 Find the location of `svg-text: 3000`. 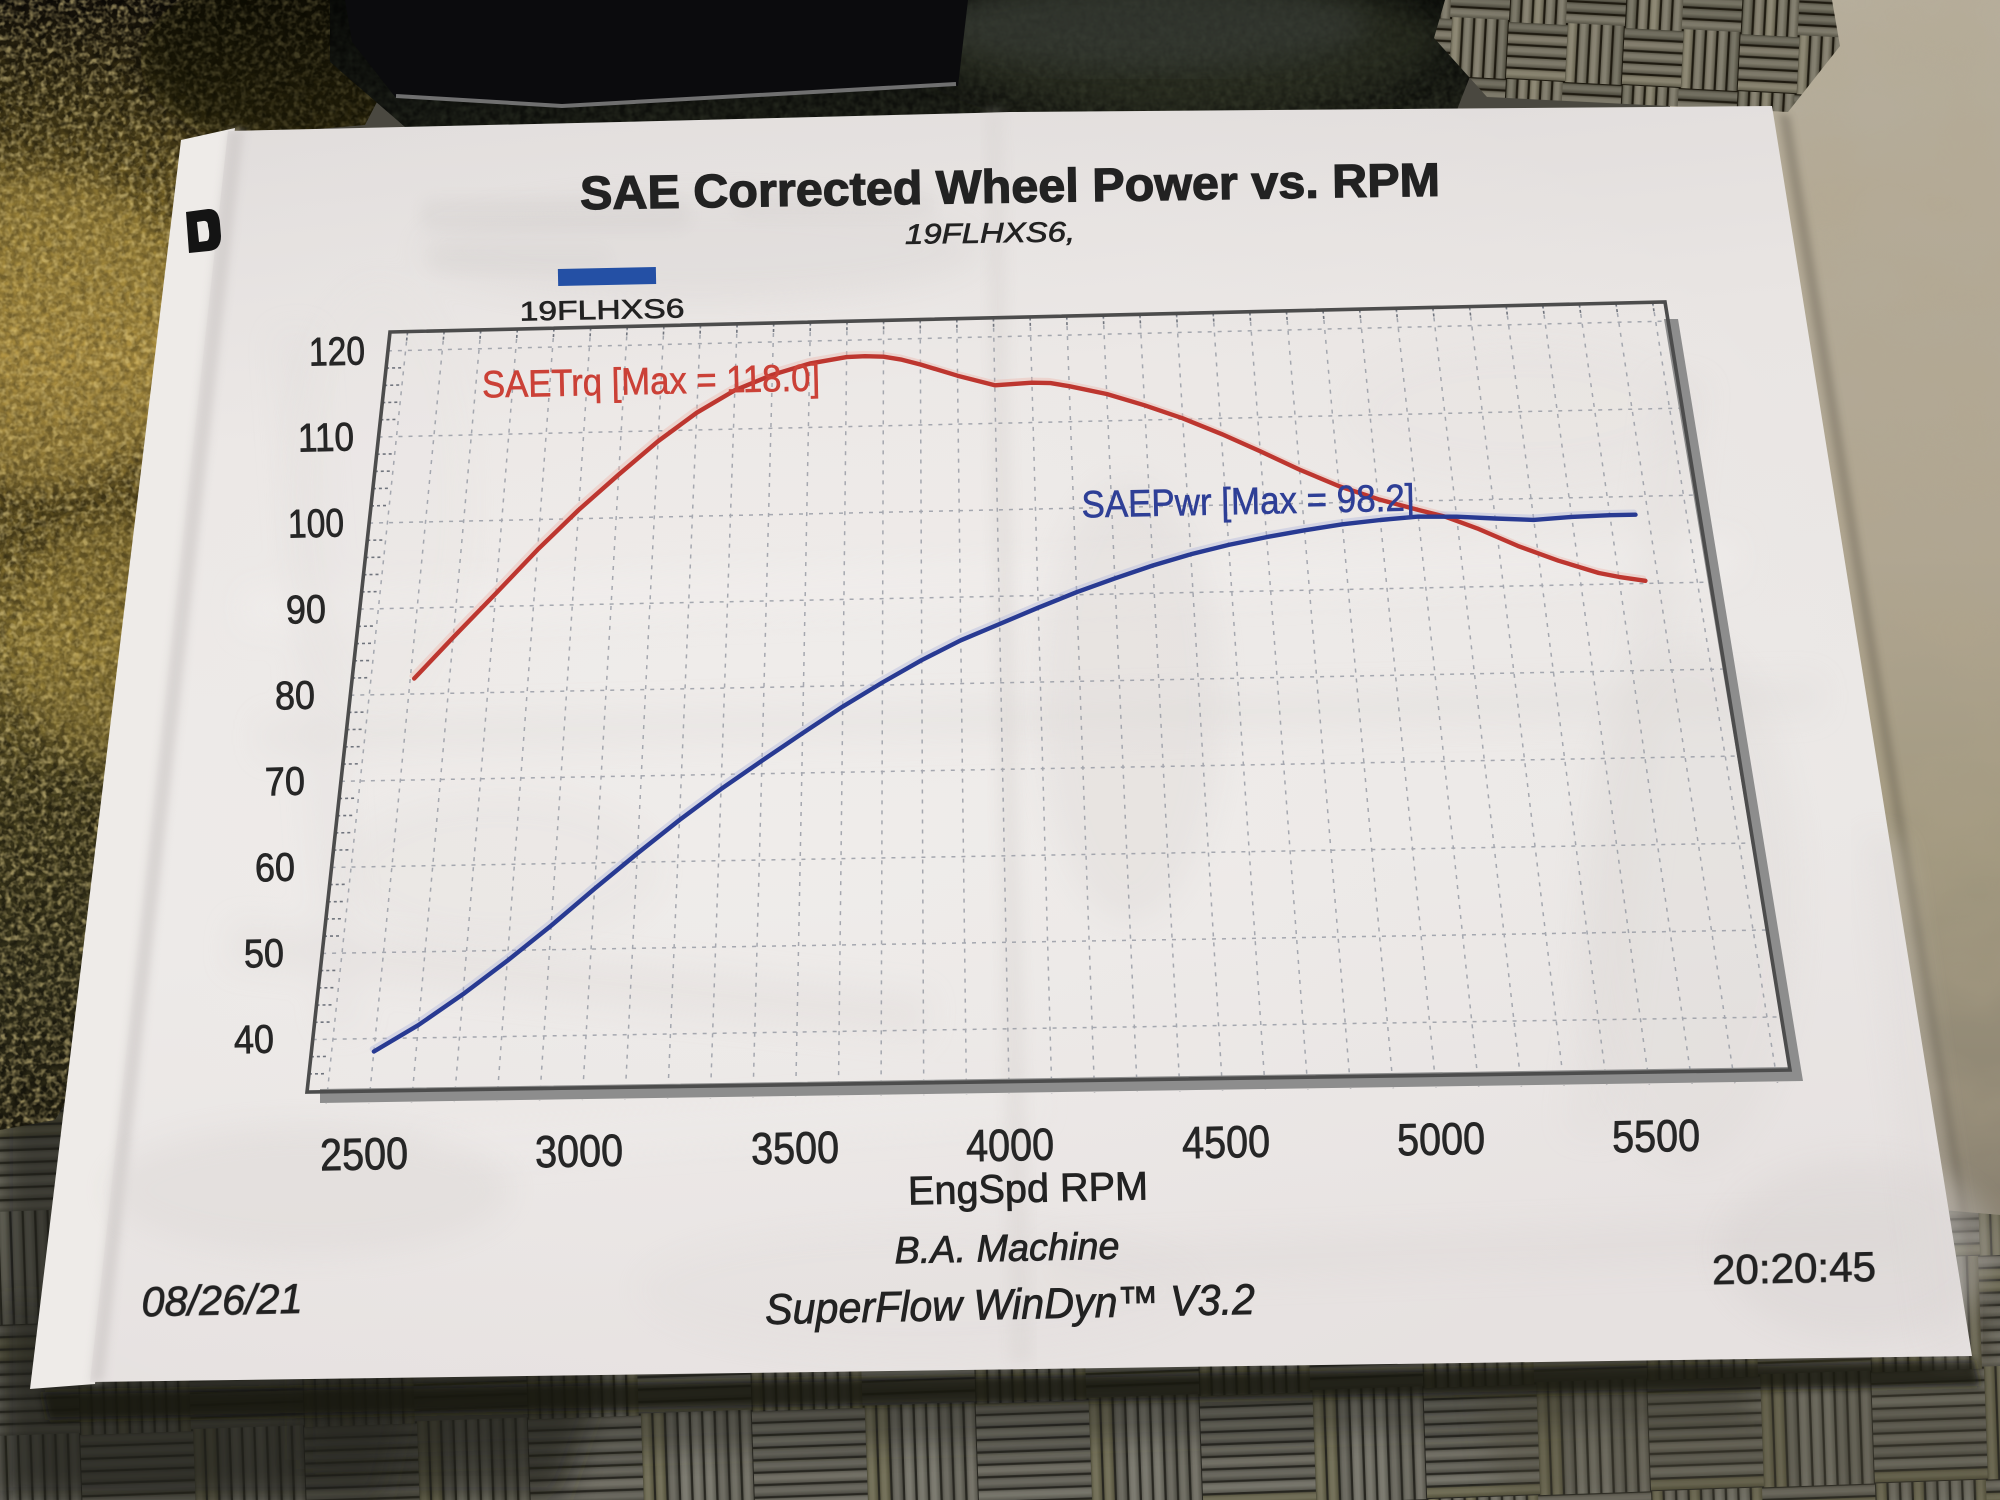

svg-text: 3000 is located at coordinates (578, 1151).